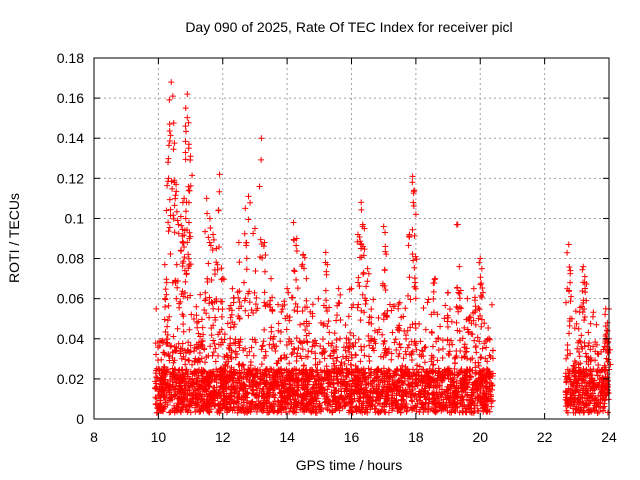 The width and height of the screenshot is (640, 480). I want to click on y-tick-label: 0, so click(80, 419).